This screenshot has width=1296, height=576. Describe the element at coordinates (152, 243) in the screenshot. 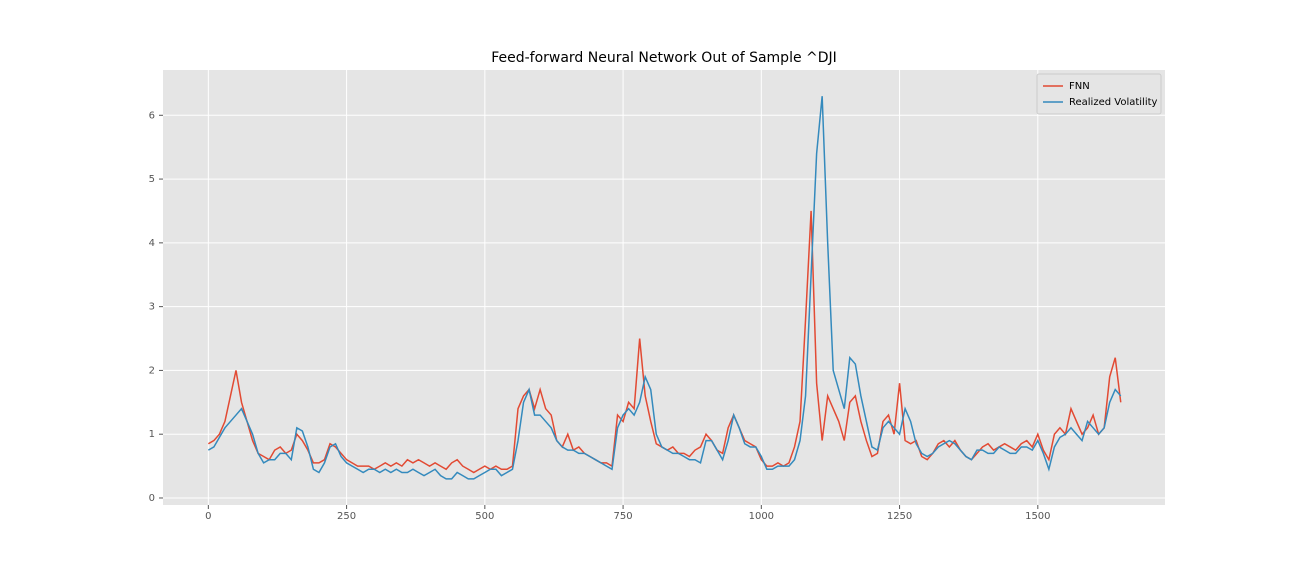

I see `y-tick-label: 4` at that location.